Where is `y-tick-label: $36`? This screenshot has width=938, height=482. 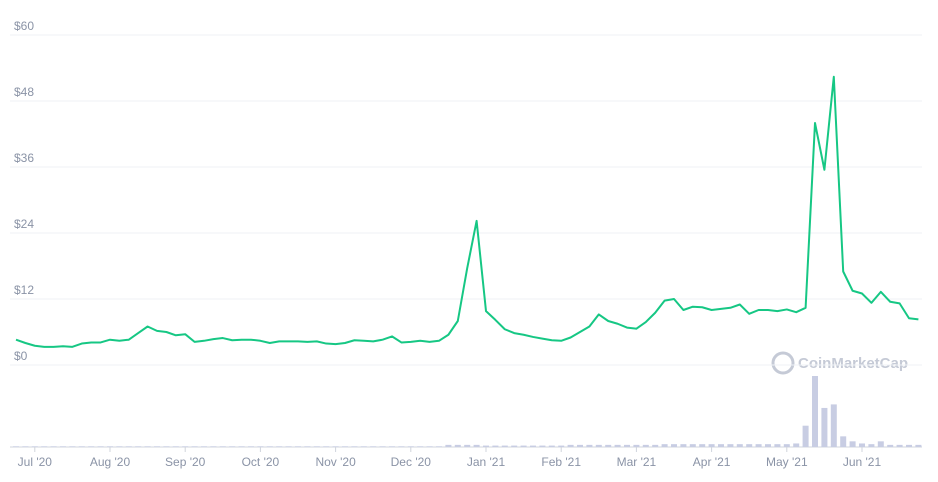 y-tick-label: $36 is located at coordinates (24, 158).